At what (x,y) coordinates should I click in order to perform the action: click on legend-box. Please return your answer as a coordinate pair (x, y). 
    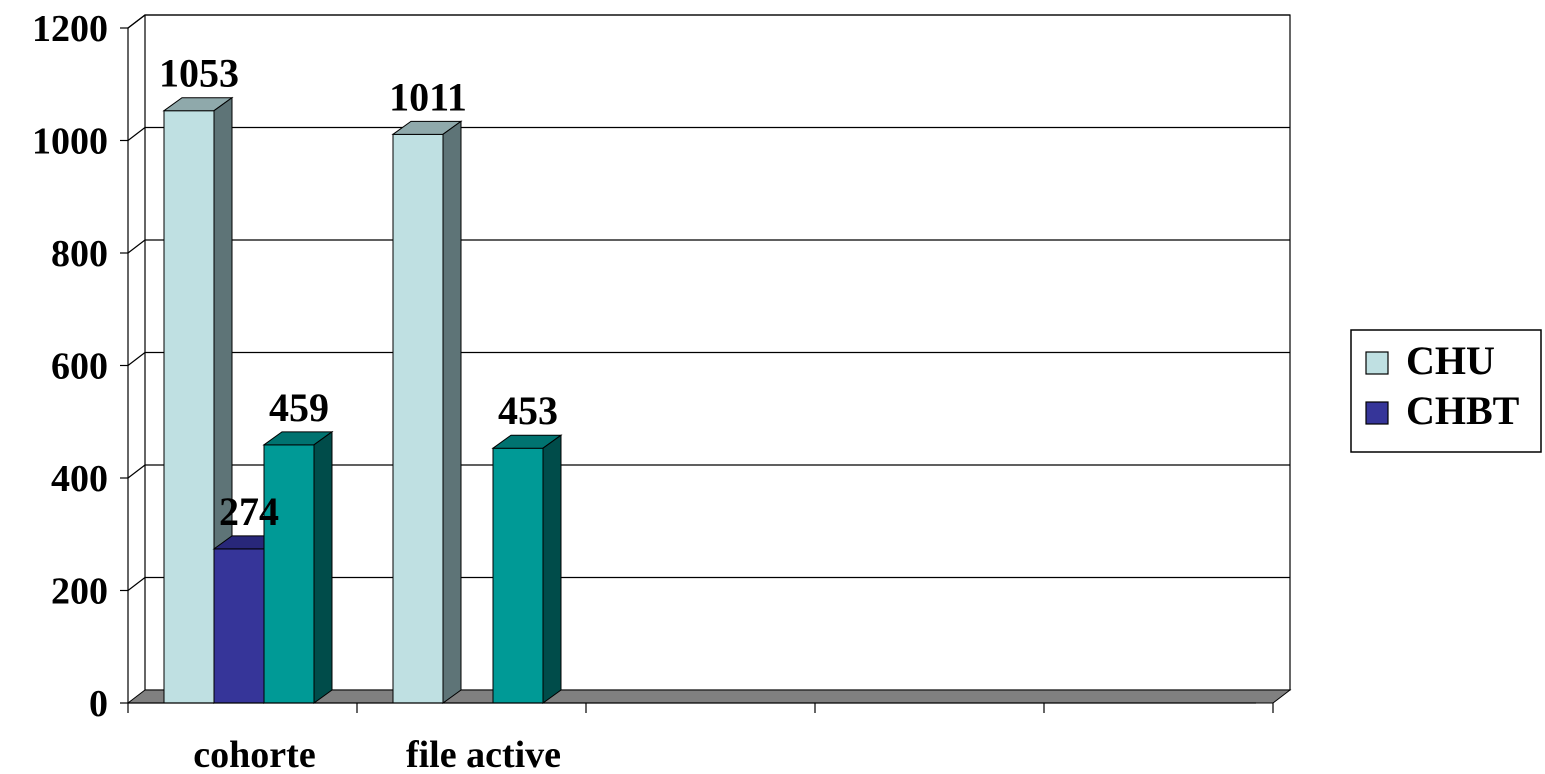
    Looking at the image, I should click on (1446, 391).